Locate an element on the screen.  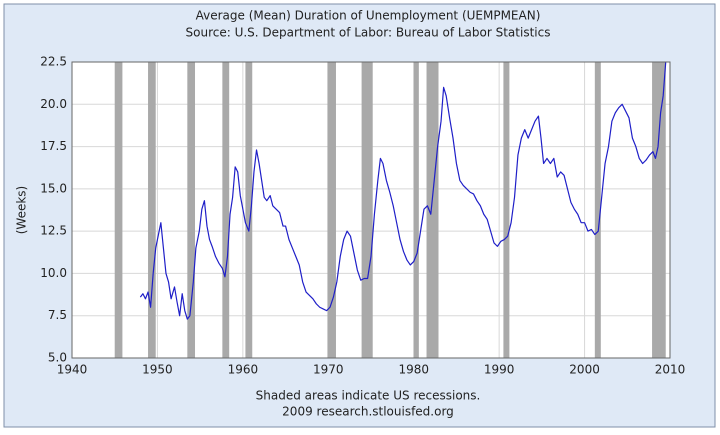
y-tick-label: 5.0 is located at coordinates (57, 358).